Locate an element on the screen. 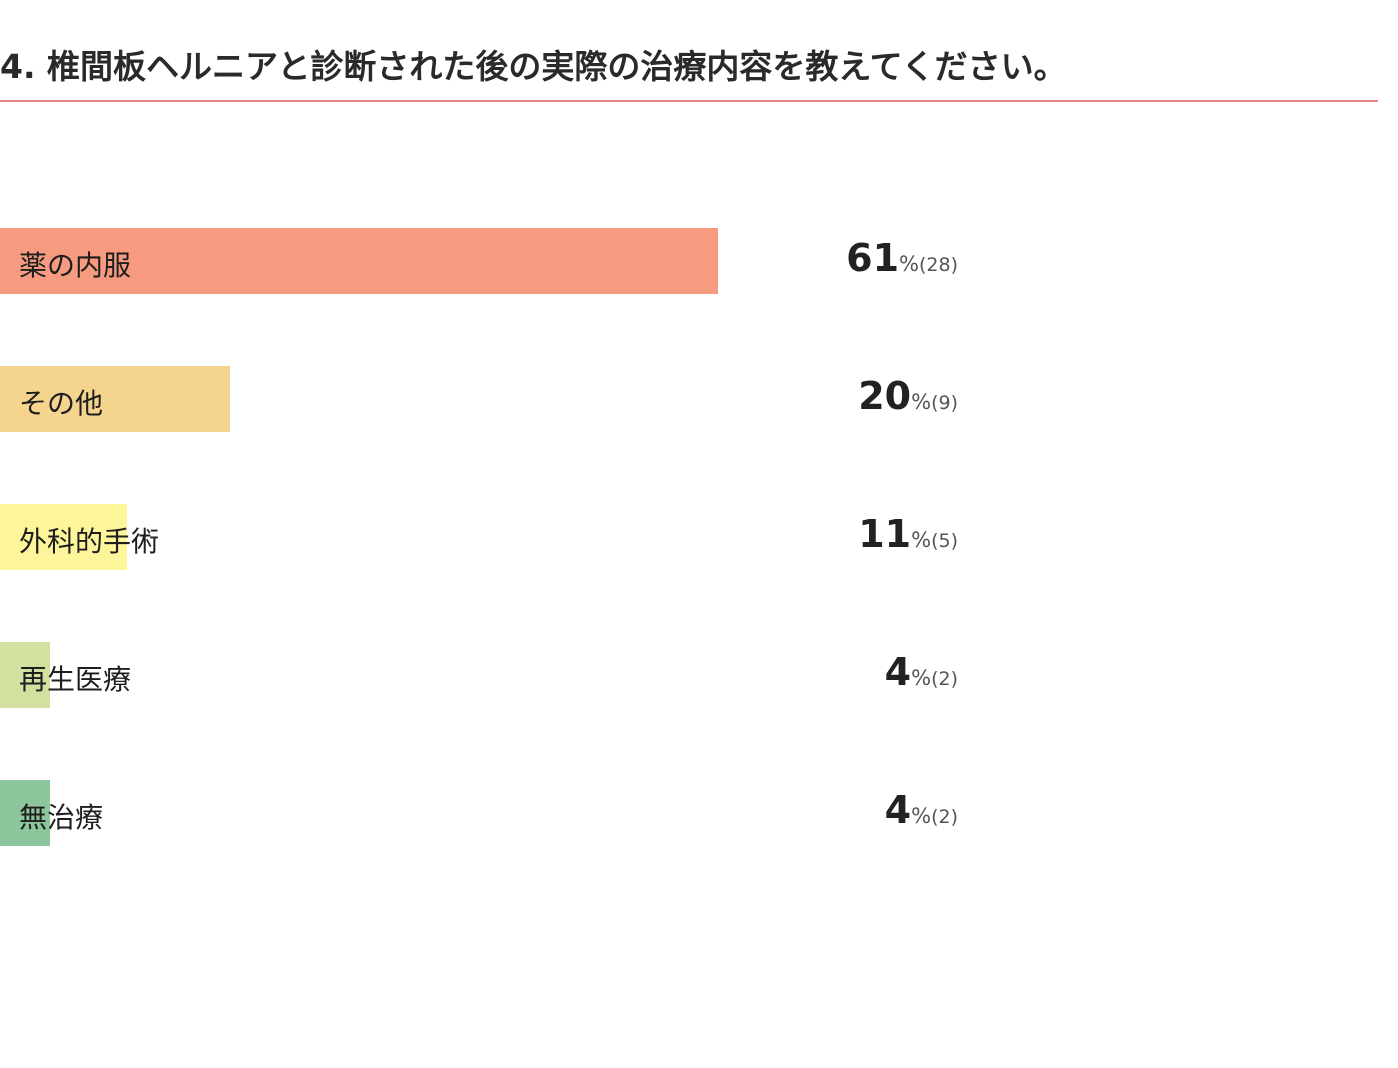  response-count: (28) is located at coordinates (938, 265).